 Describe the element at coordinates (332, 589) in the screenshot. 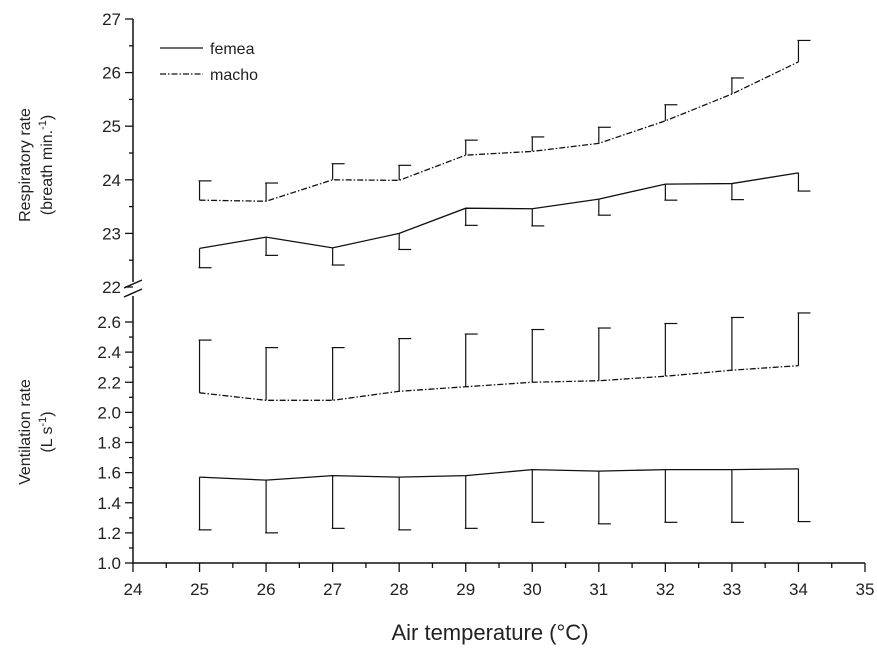

I see `x-tick-label: 27` at that location.